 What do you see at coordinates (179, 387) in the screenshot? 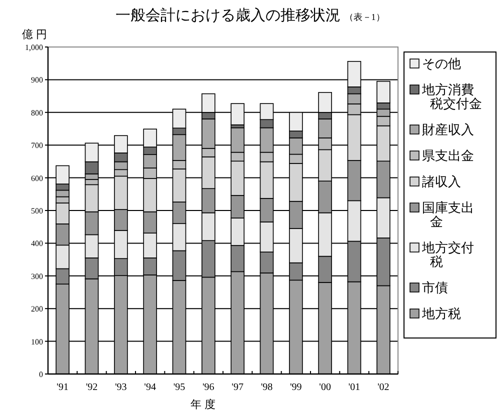
I see `x-tick-label: '95` at bounding box center [179, 387].